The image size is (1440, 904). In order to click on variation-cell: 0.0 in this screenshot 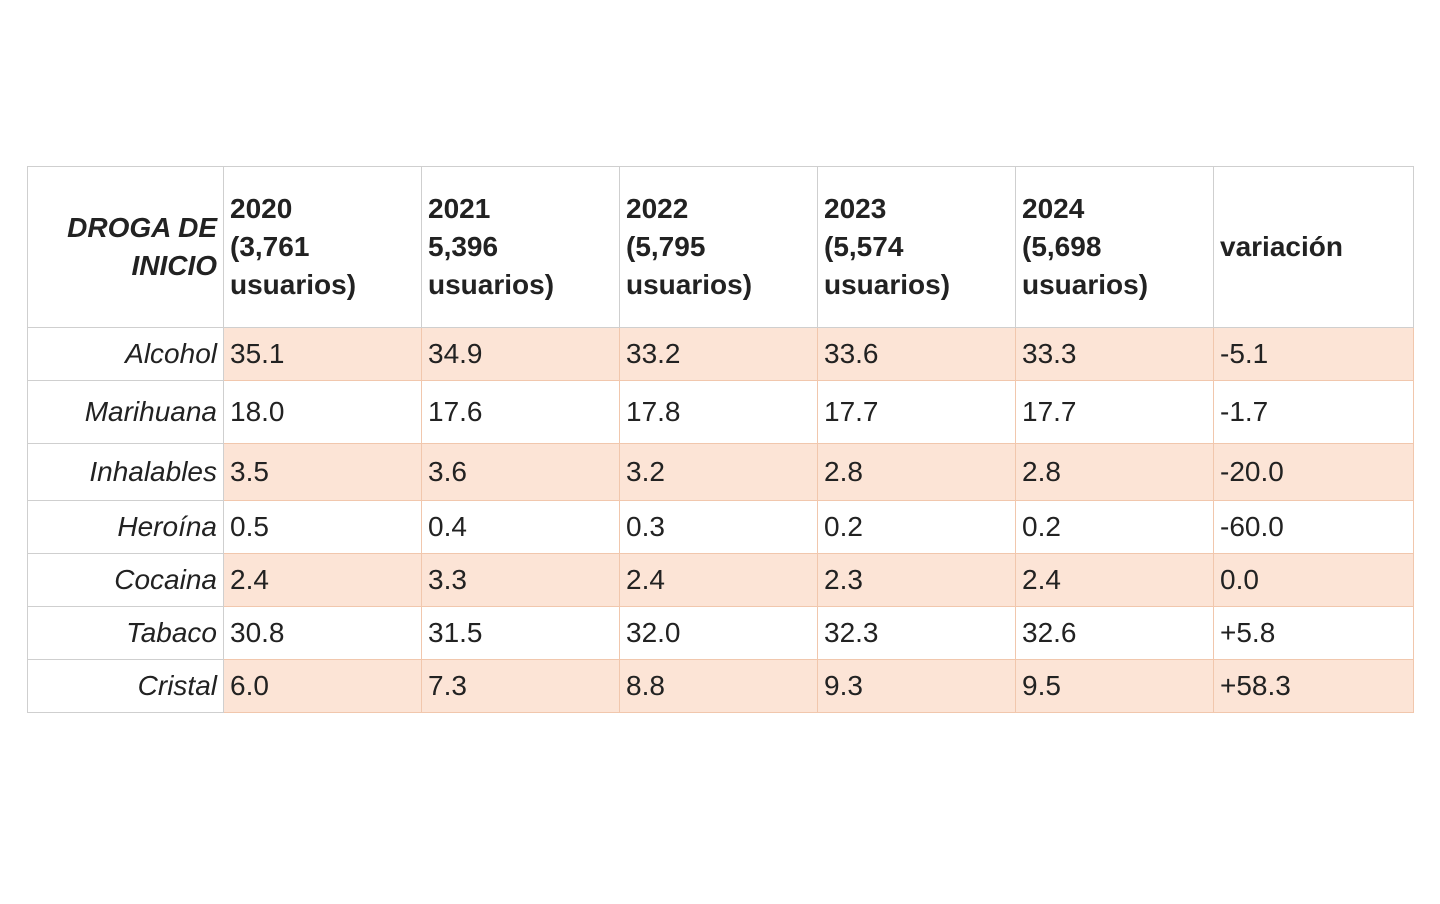, I will do `click(1313, 580)`.